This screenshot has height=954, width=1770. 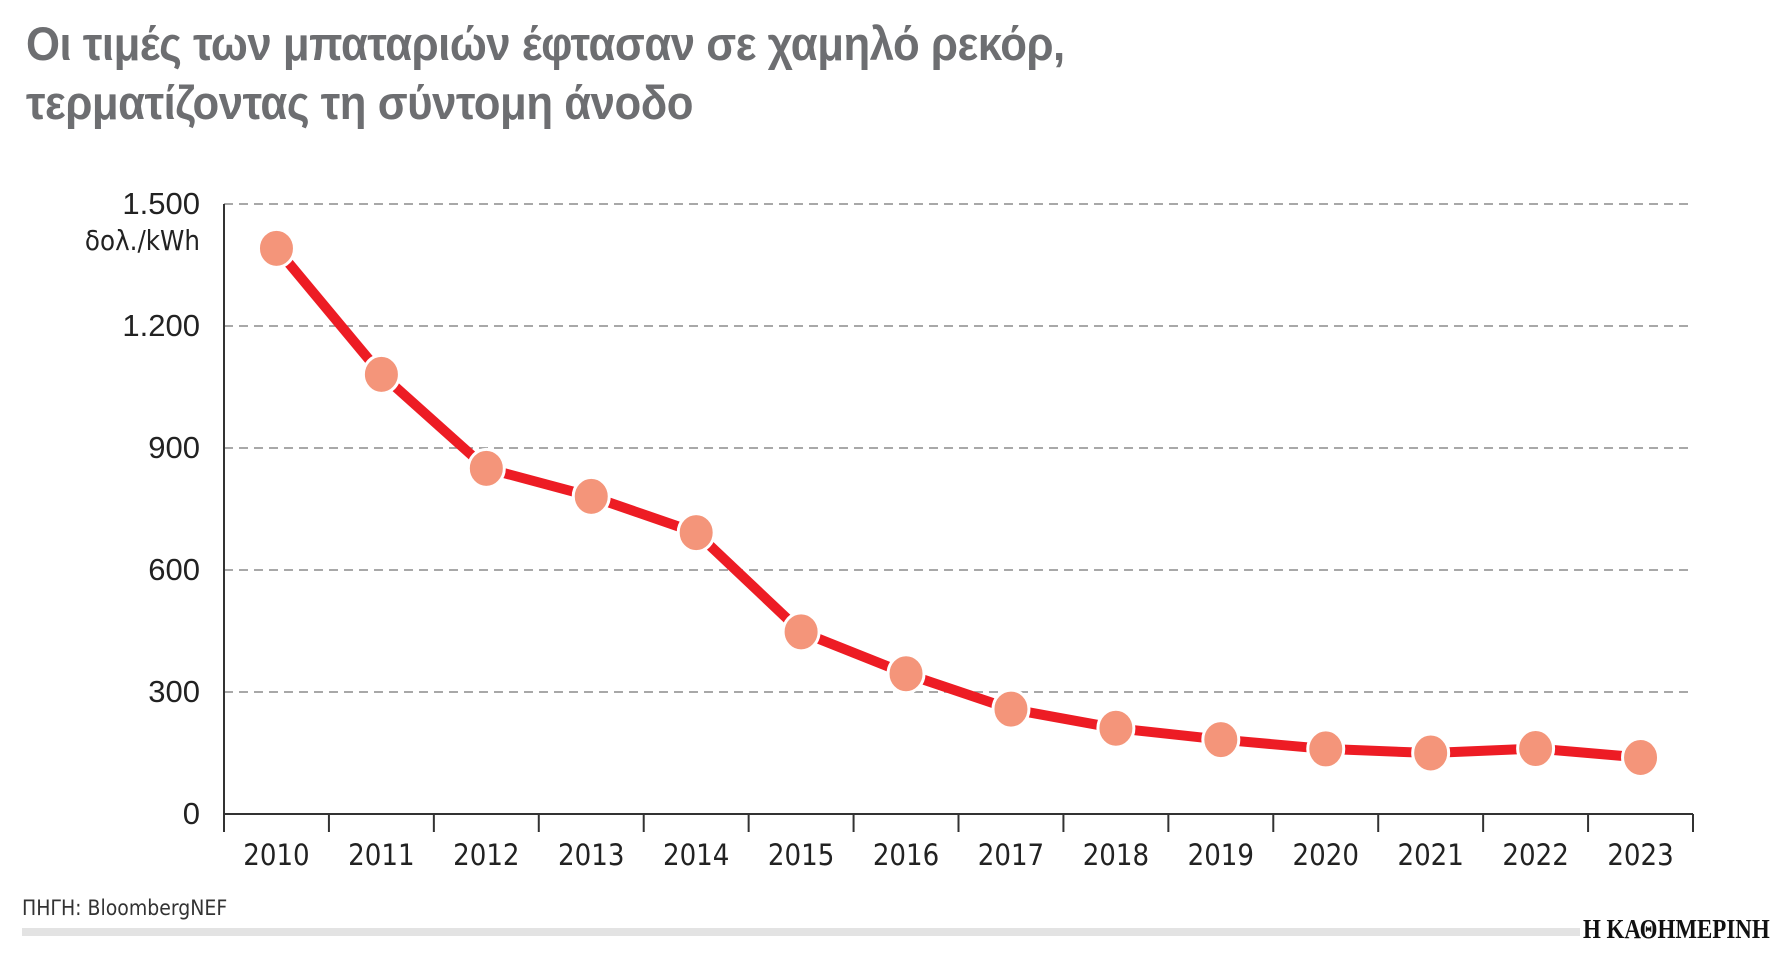 What do you see at coordinates (591, 496) in the screenshot?
I see `data-point-2013` at bounding box center [591, 496].